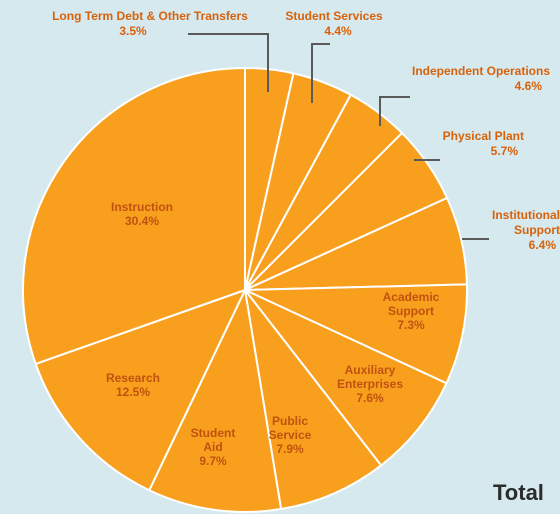 This screenshot has height=514, width=560. I want to click on long-term-debt-other-transfers-value: 3.5%, so click(133, 31).